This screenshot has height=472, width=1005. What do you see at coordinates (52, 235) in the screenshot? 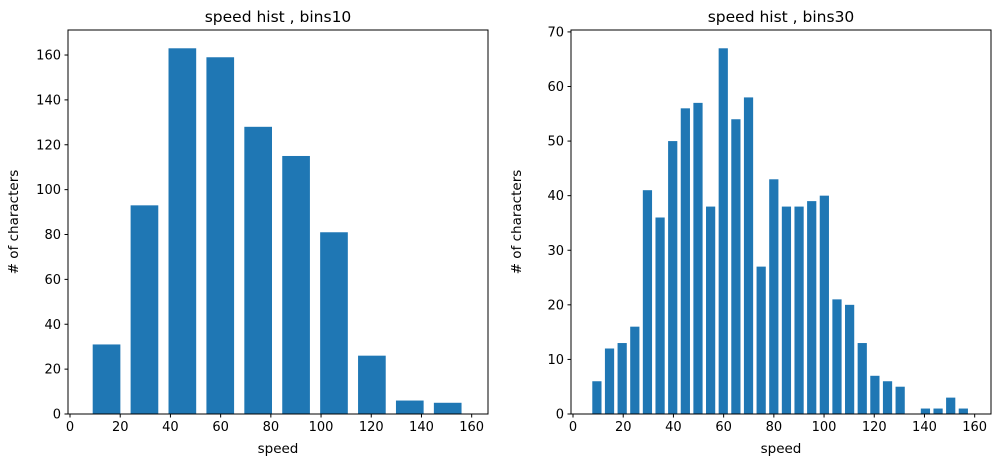
I see `y-tick-label: 80` at bounding box center [52, 235].